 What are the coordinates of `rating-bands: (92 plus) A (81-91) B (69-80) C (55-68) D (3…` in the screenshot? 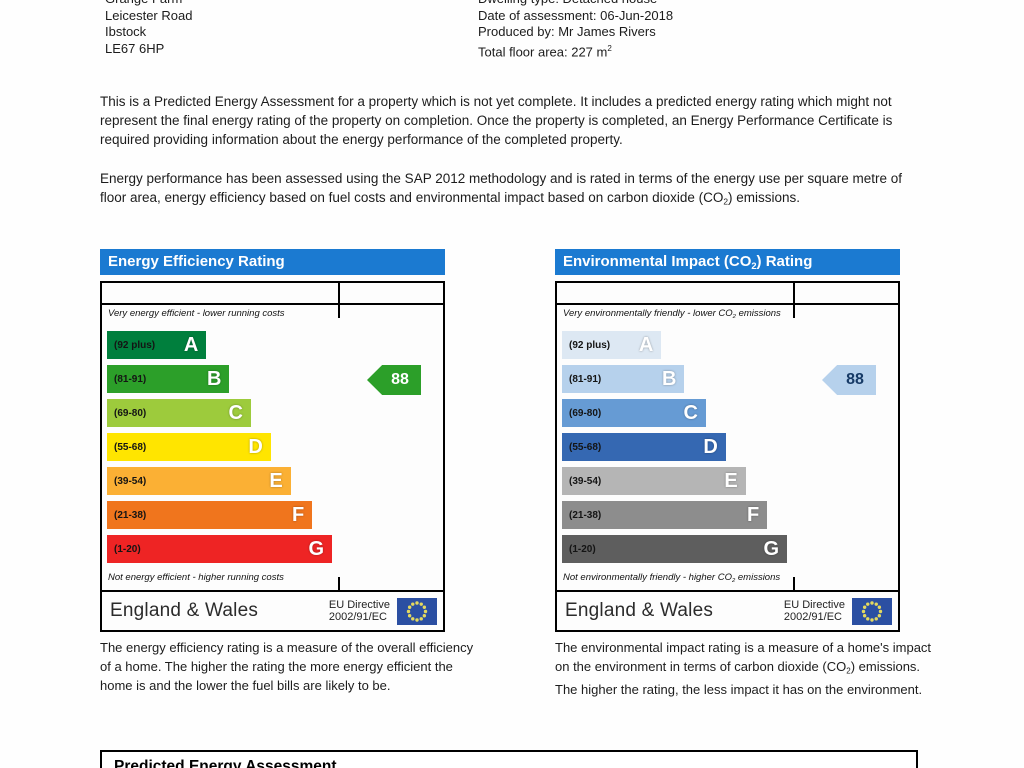 It's located at (727, 450).